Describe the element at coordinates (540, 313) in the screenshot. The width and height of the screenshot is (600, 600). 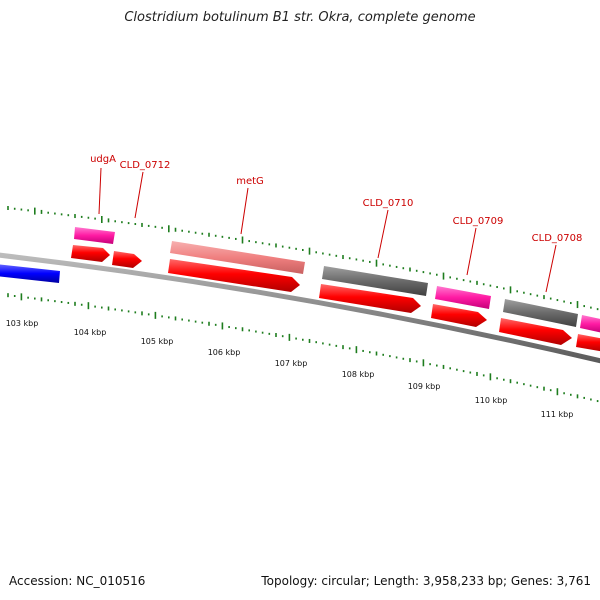
I see `gene-CLD0708-bar` at that location.